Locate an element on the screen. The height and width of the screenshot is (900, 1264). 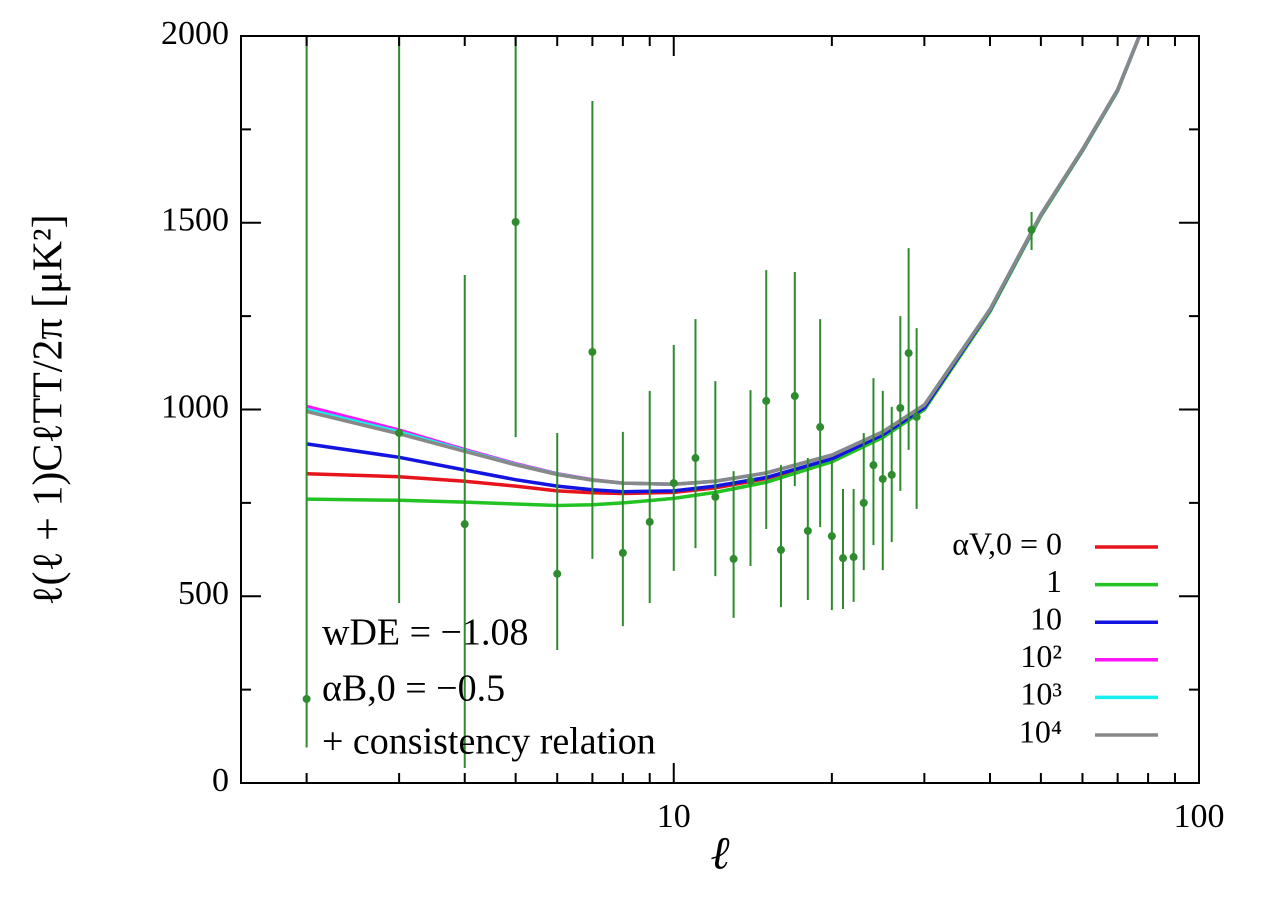
x-tick-label: 10 is located at coordinates (674, 816).